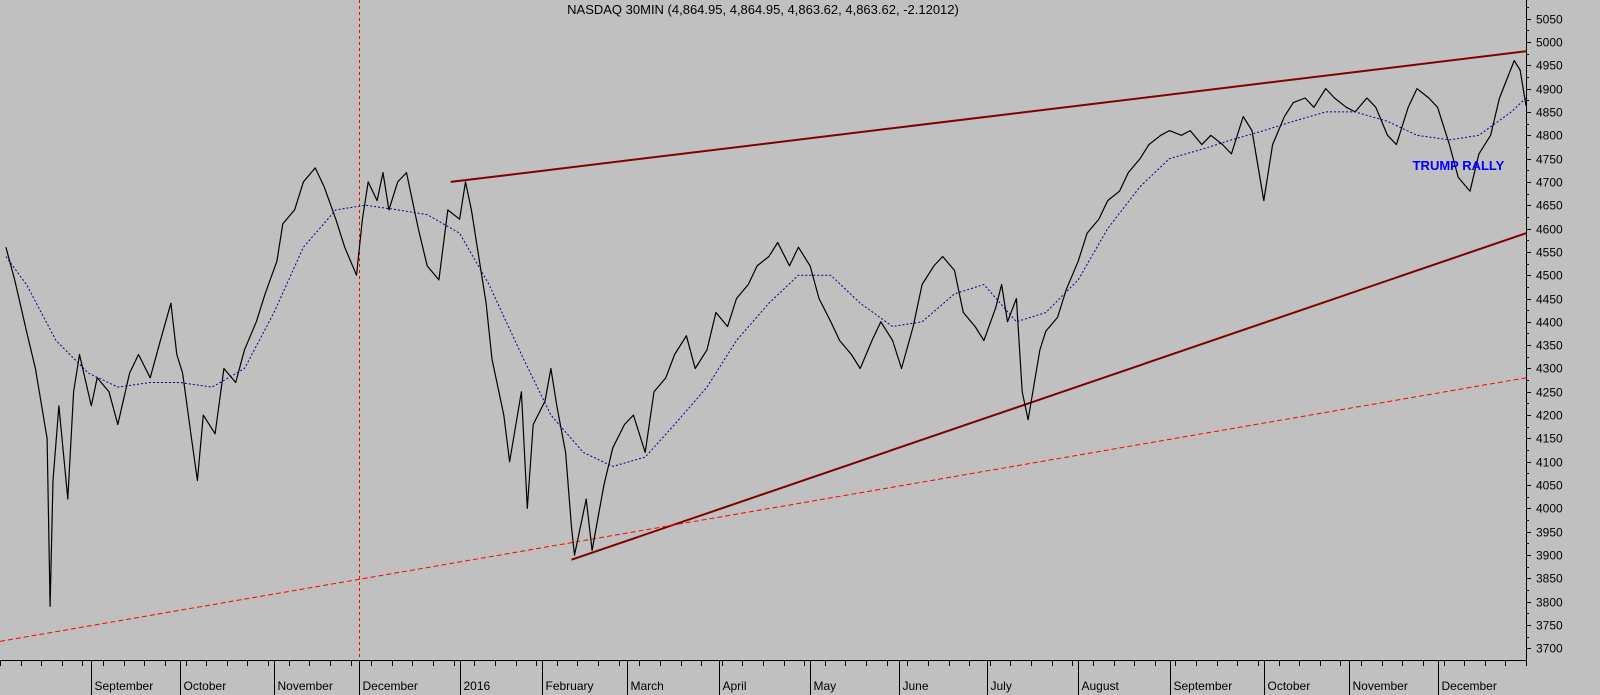  I want to click on y-tick-label: 4750, so click(1549, 160).